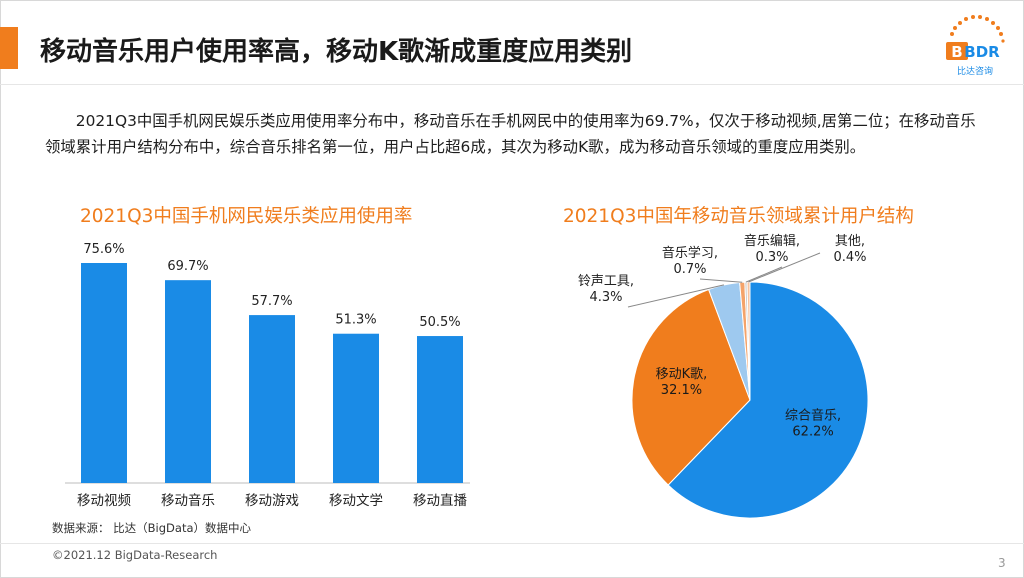 This screenshot has height=578, width=1024. What do you see at coordinates (1002, 563) in the screenshot?
I see `page-number: 3` at bounding box center [1002, 563].